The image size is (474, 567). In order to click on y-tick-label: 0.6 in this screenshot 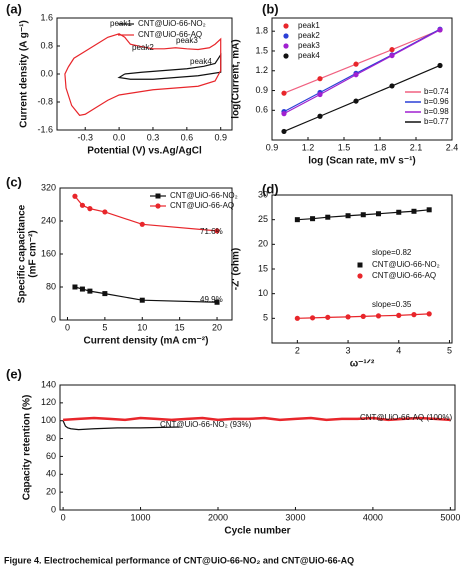, I will do `click(261, 110)`.